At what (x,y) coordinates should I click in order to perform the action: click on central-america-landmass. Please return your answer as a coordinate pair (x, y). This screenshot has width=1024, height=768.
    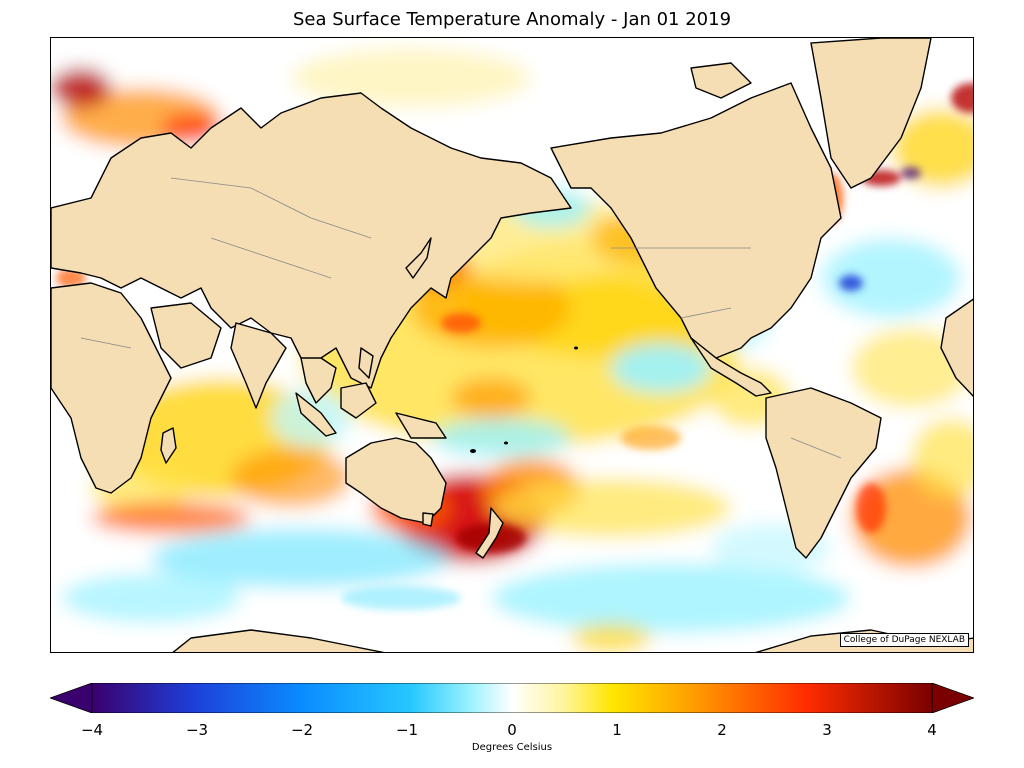
    Looking at the image, I should click on (731, 367).